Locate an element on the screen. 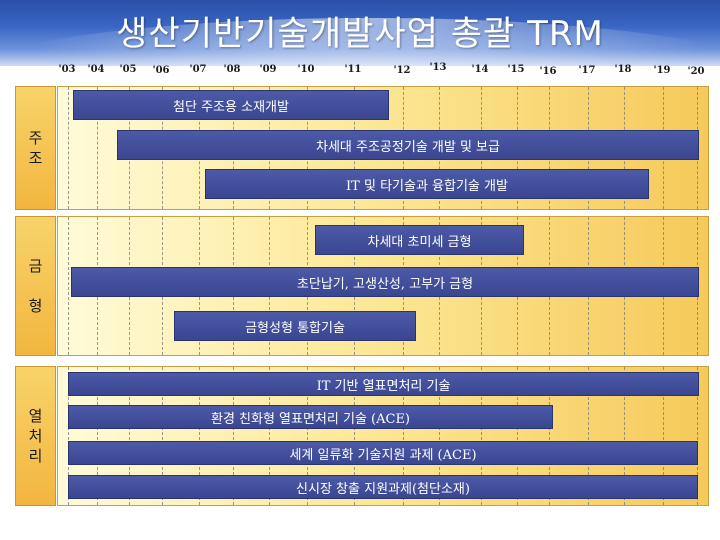  year-tick-label: '07 is located at coordinates (198, 69).